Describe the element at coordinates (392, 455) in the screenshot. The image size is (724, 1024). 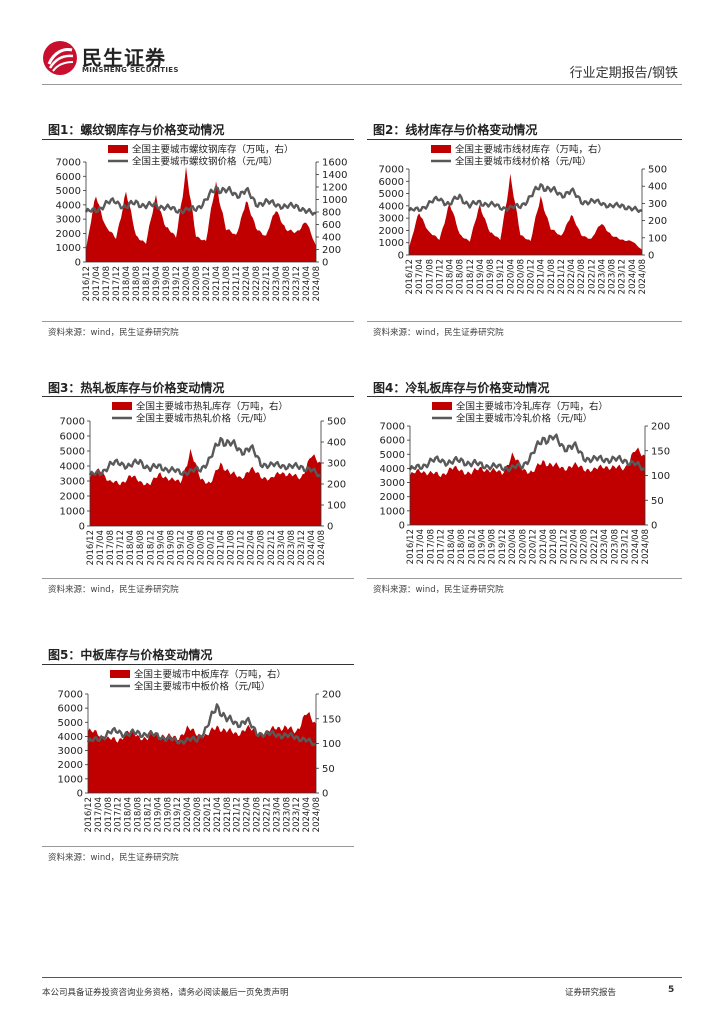
I see `left-tick-label: 5000` at that location.